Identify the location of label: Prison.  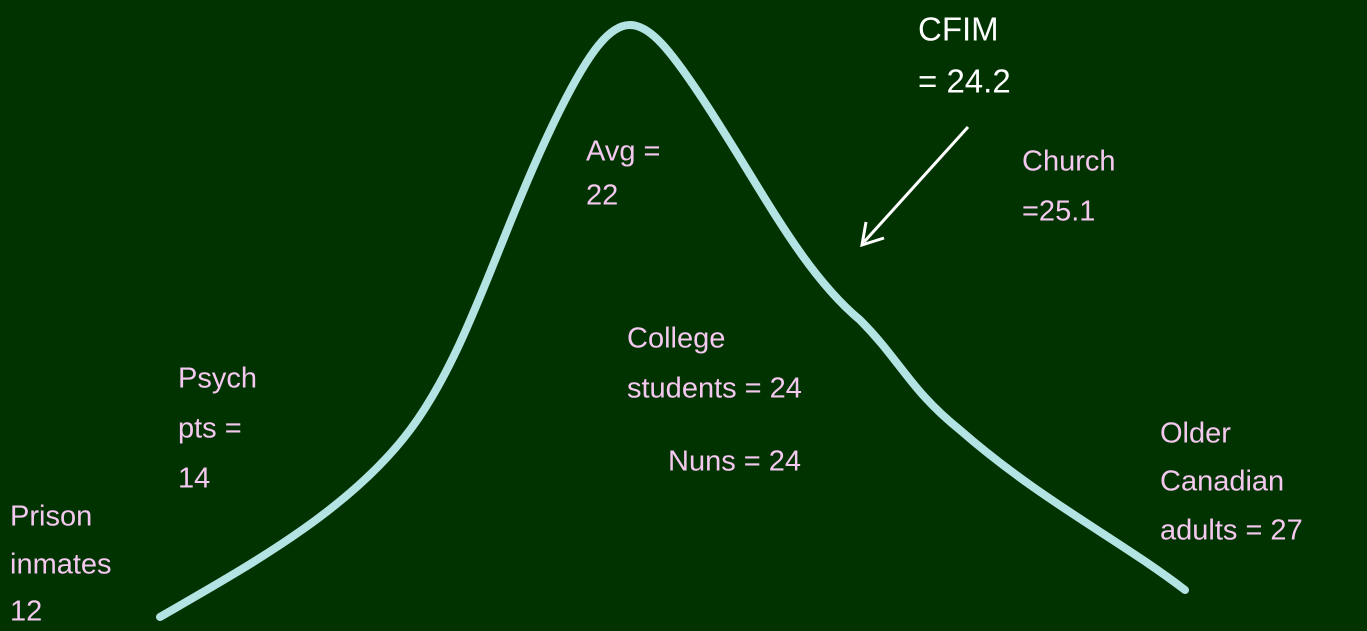
(51, 517).